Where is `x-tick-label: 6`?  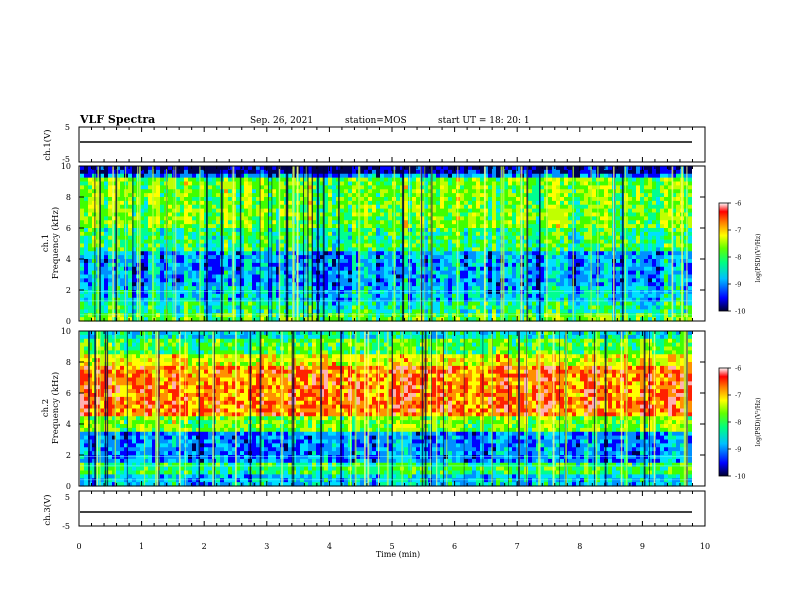
x-tick-label: 6 is located at coordinates (454, 546).